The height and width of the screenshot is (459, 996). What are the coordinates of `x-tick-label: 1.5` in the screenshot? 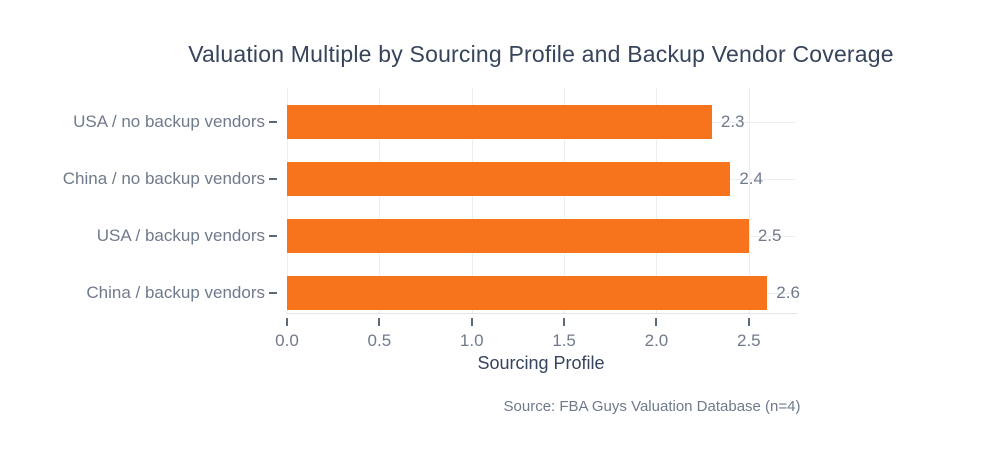 It's located at (564, 340).